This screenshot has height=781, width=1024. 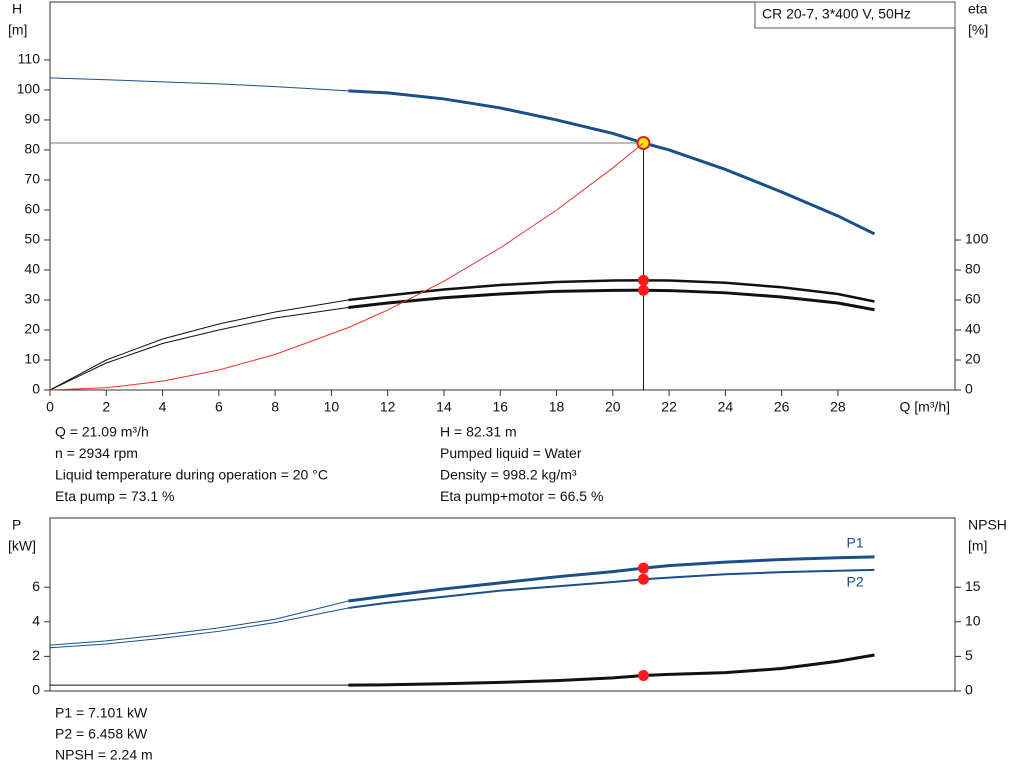 I want to click on x-tick-label: 6, so click(x=219, y=407).